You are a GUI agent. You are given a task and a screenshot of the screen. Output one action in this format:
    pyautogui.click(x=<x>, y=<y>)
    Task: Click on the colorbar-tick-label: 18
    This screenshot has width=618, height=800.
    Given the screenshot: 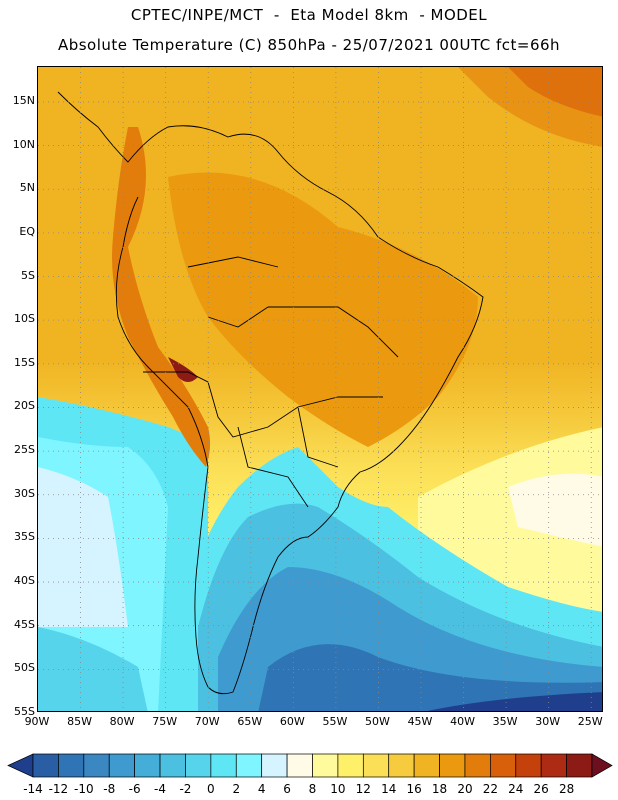 What is the action you would take?
    pyautogui.click(x=439, y=789)
    